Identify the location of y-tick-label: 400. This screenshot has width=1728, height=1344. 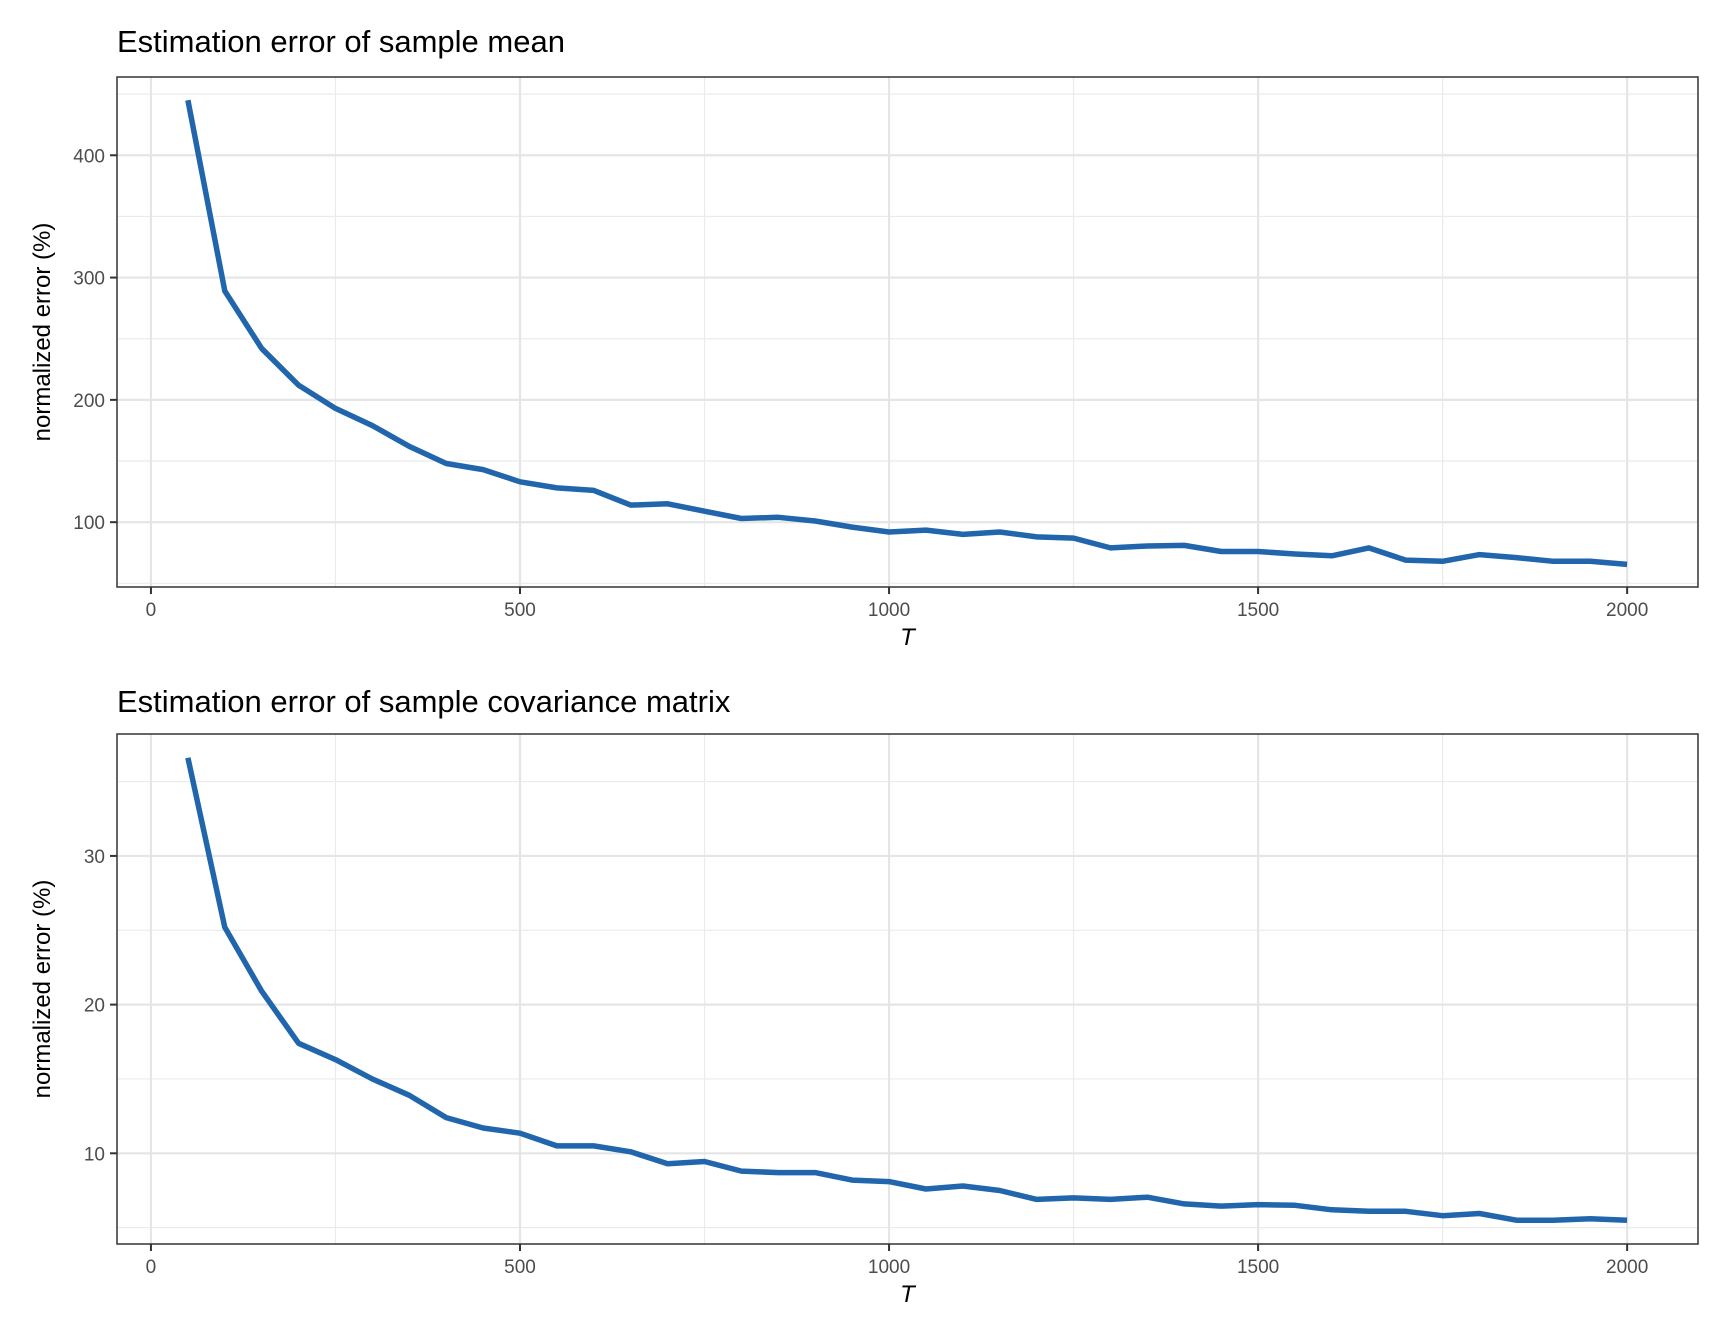
(89, 156).